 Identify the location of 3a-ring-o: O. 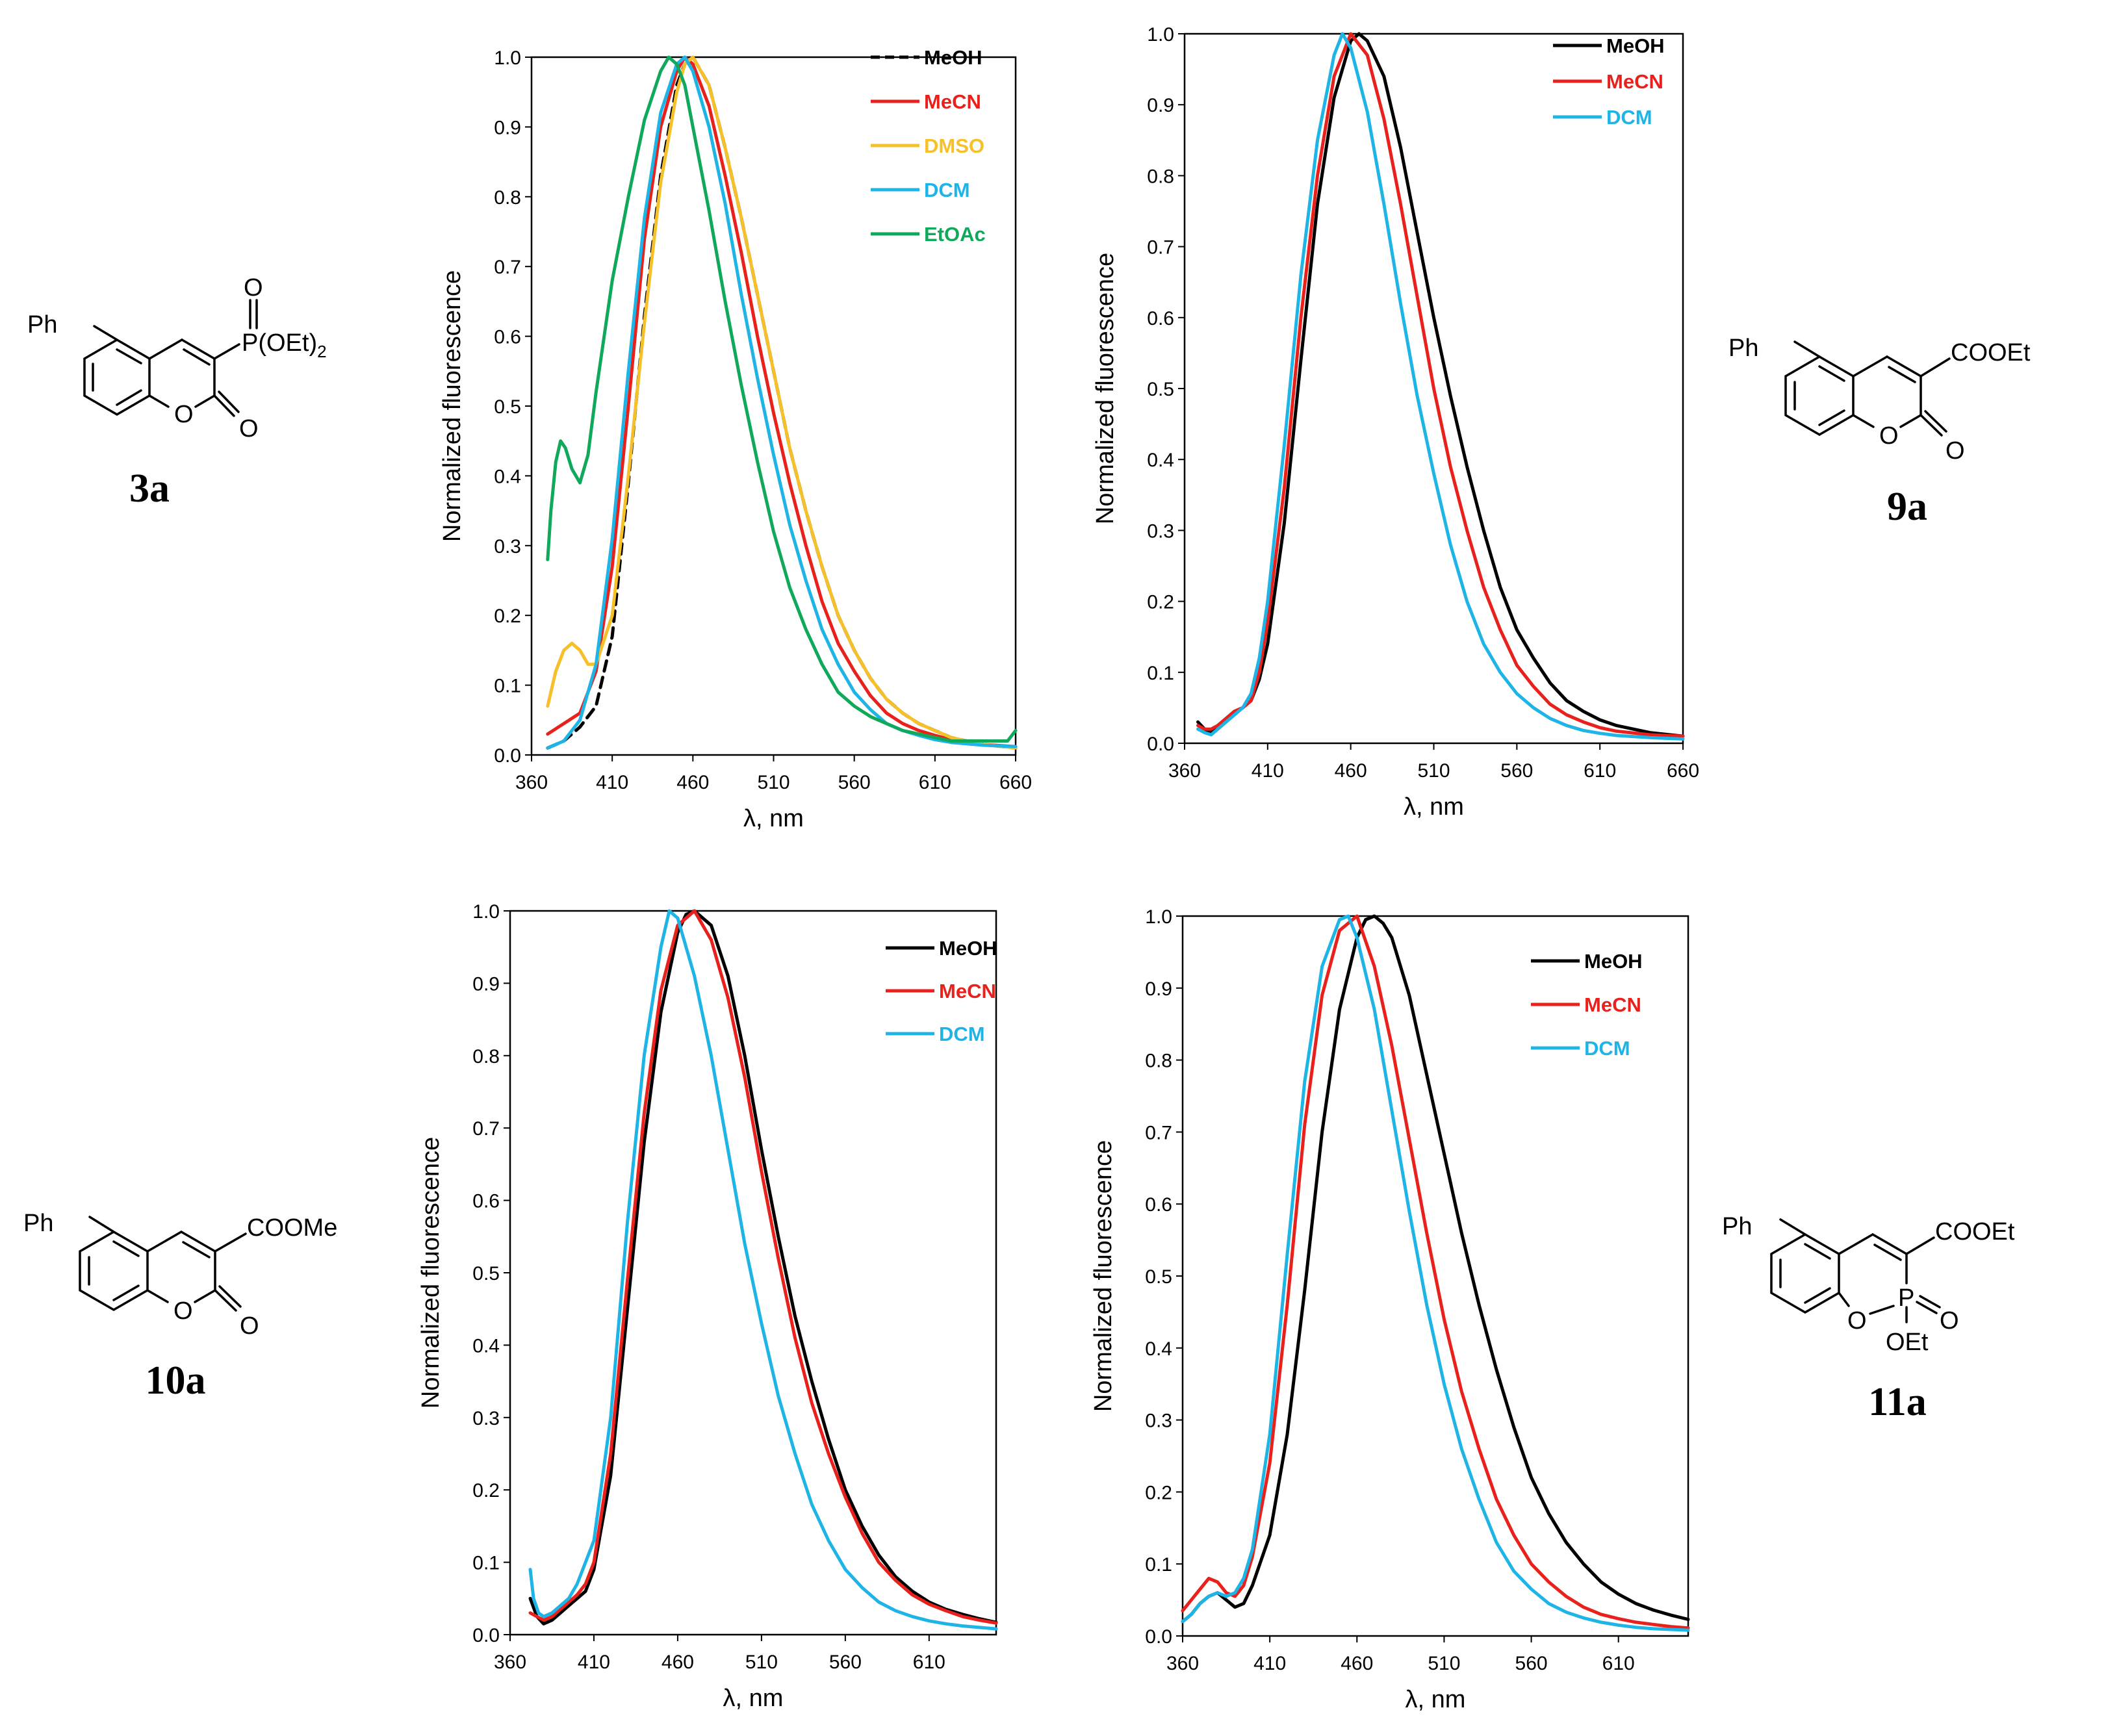
(184, 414).